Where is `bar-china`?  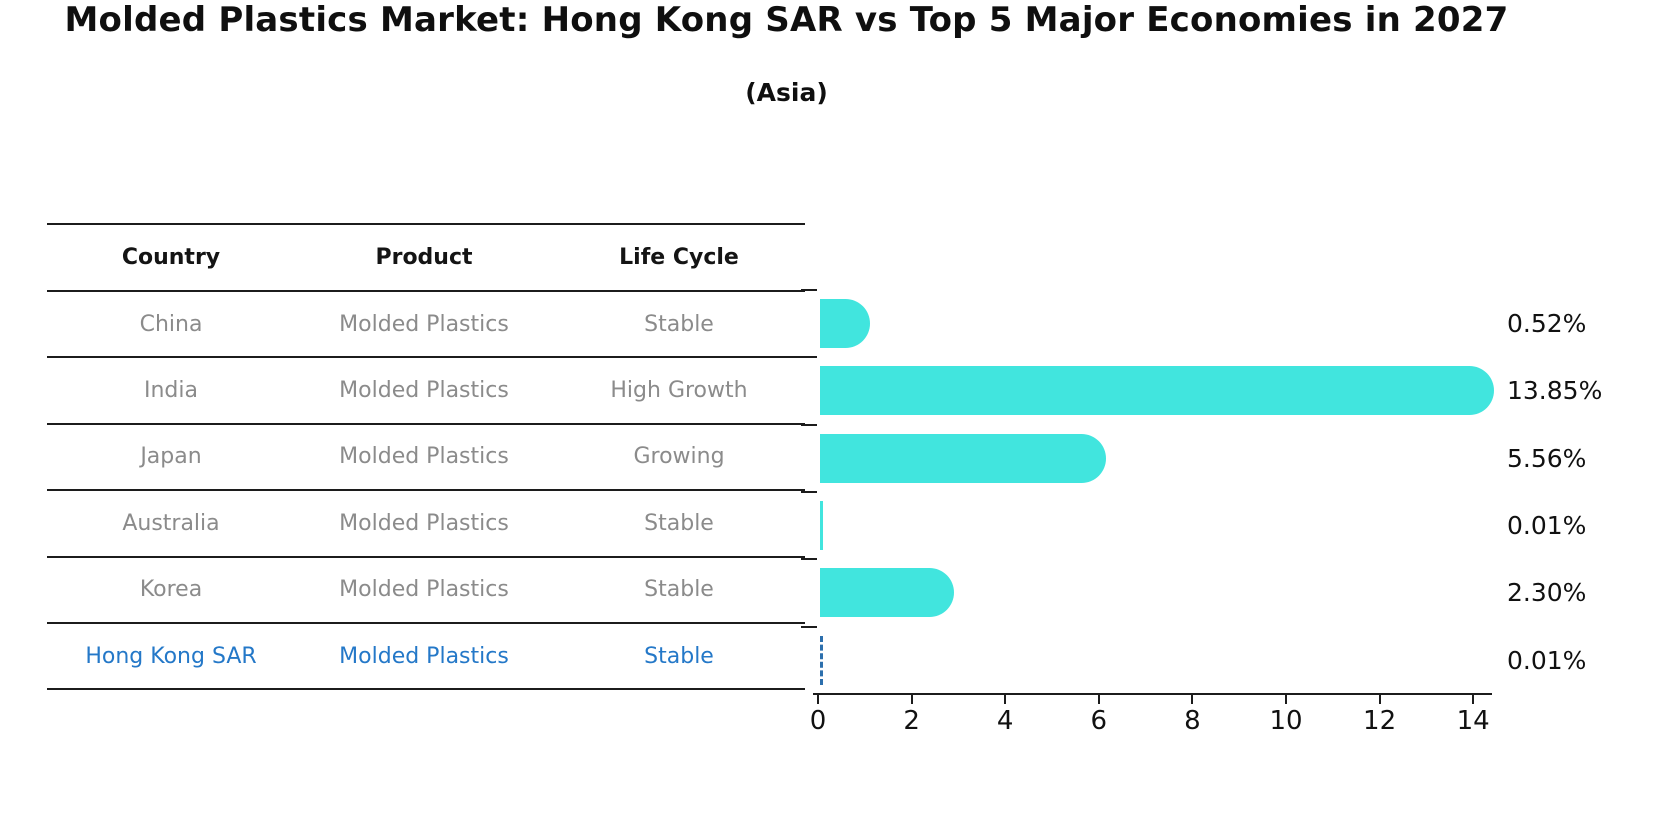 bar-china is located at coordinates (845, 323).